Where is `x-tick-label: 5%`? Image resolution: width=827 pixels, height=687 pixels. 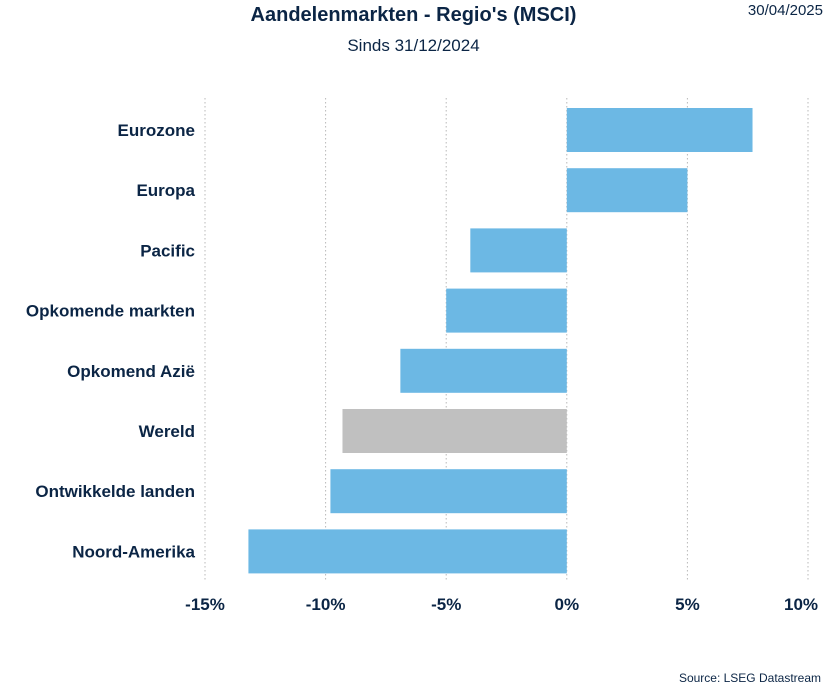 x-tick-label: 5% is located at coordinates (687, 604).